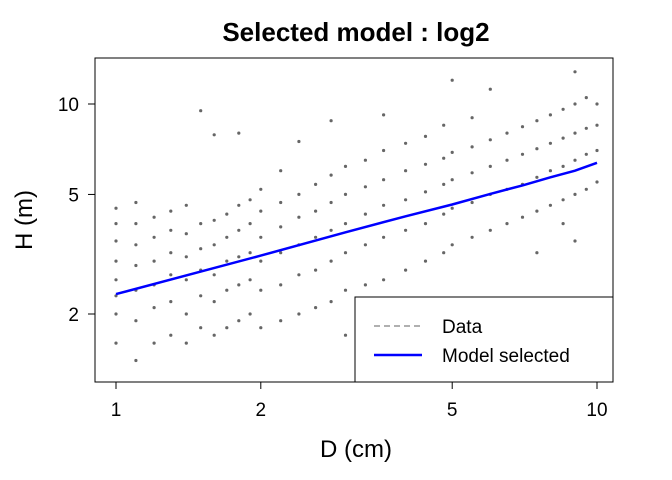  What do you see at coordinates (452, 410) in the screenshot?
I see `x-tick-label: 5` at bounding box center [452, 410].